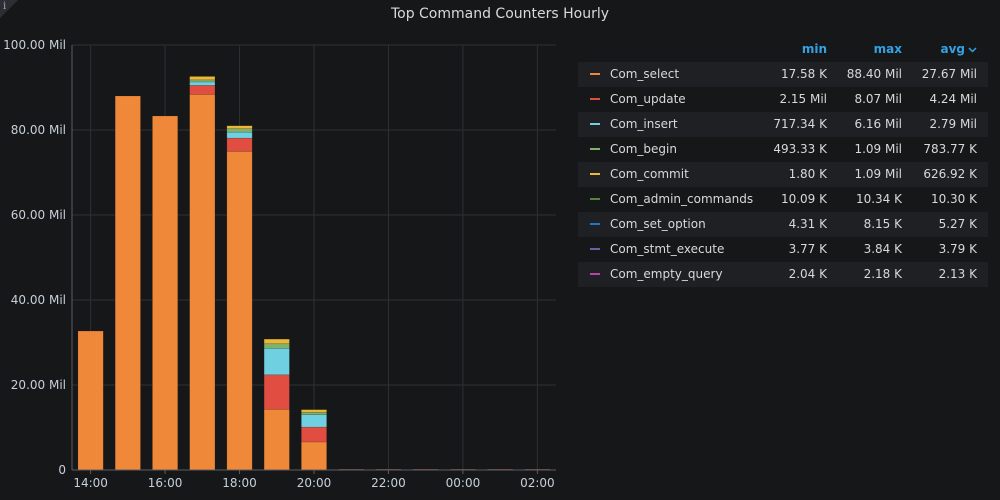  I want to click on legend-row: Com_set_option 4.31 K 8.15 K 5.27 K, so click(783, 224).